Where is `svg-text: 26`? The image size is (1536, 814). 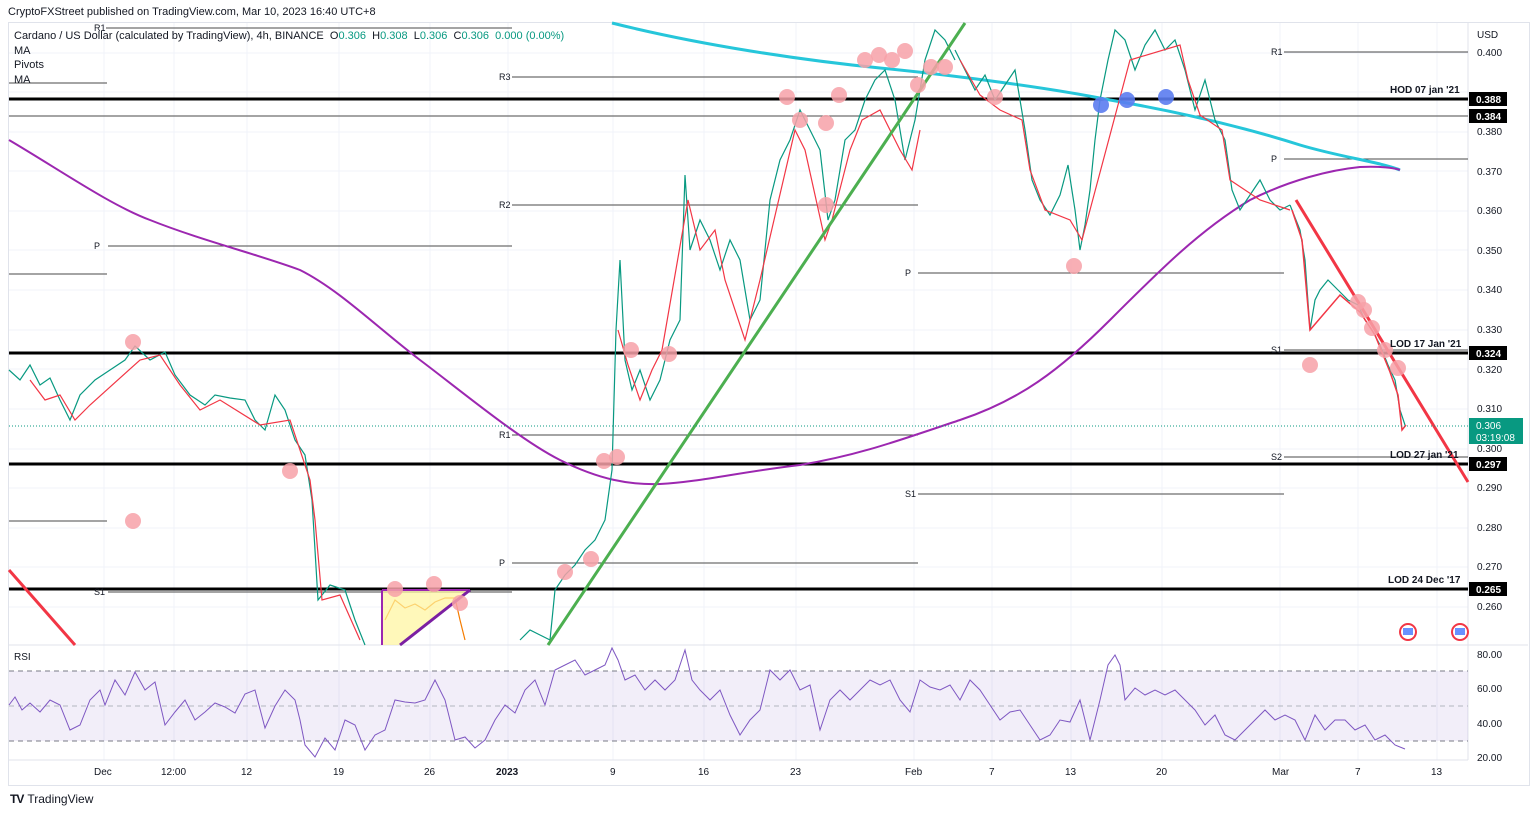 svg-text: 26 is located at coordinates (430, 772).